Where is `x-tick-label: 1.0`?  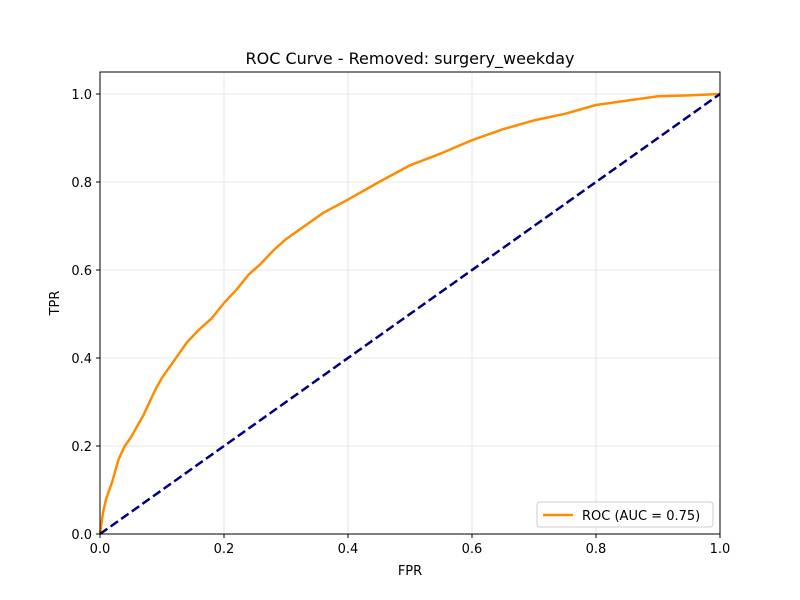
x-tick-label: 1.0 is located at coordinates (720, 549).